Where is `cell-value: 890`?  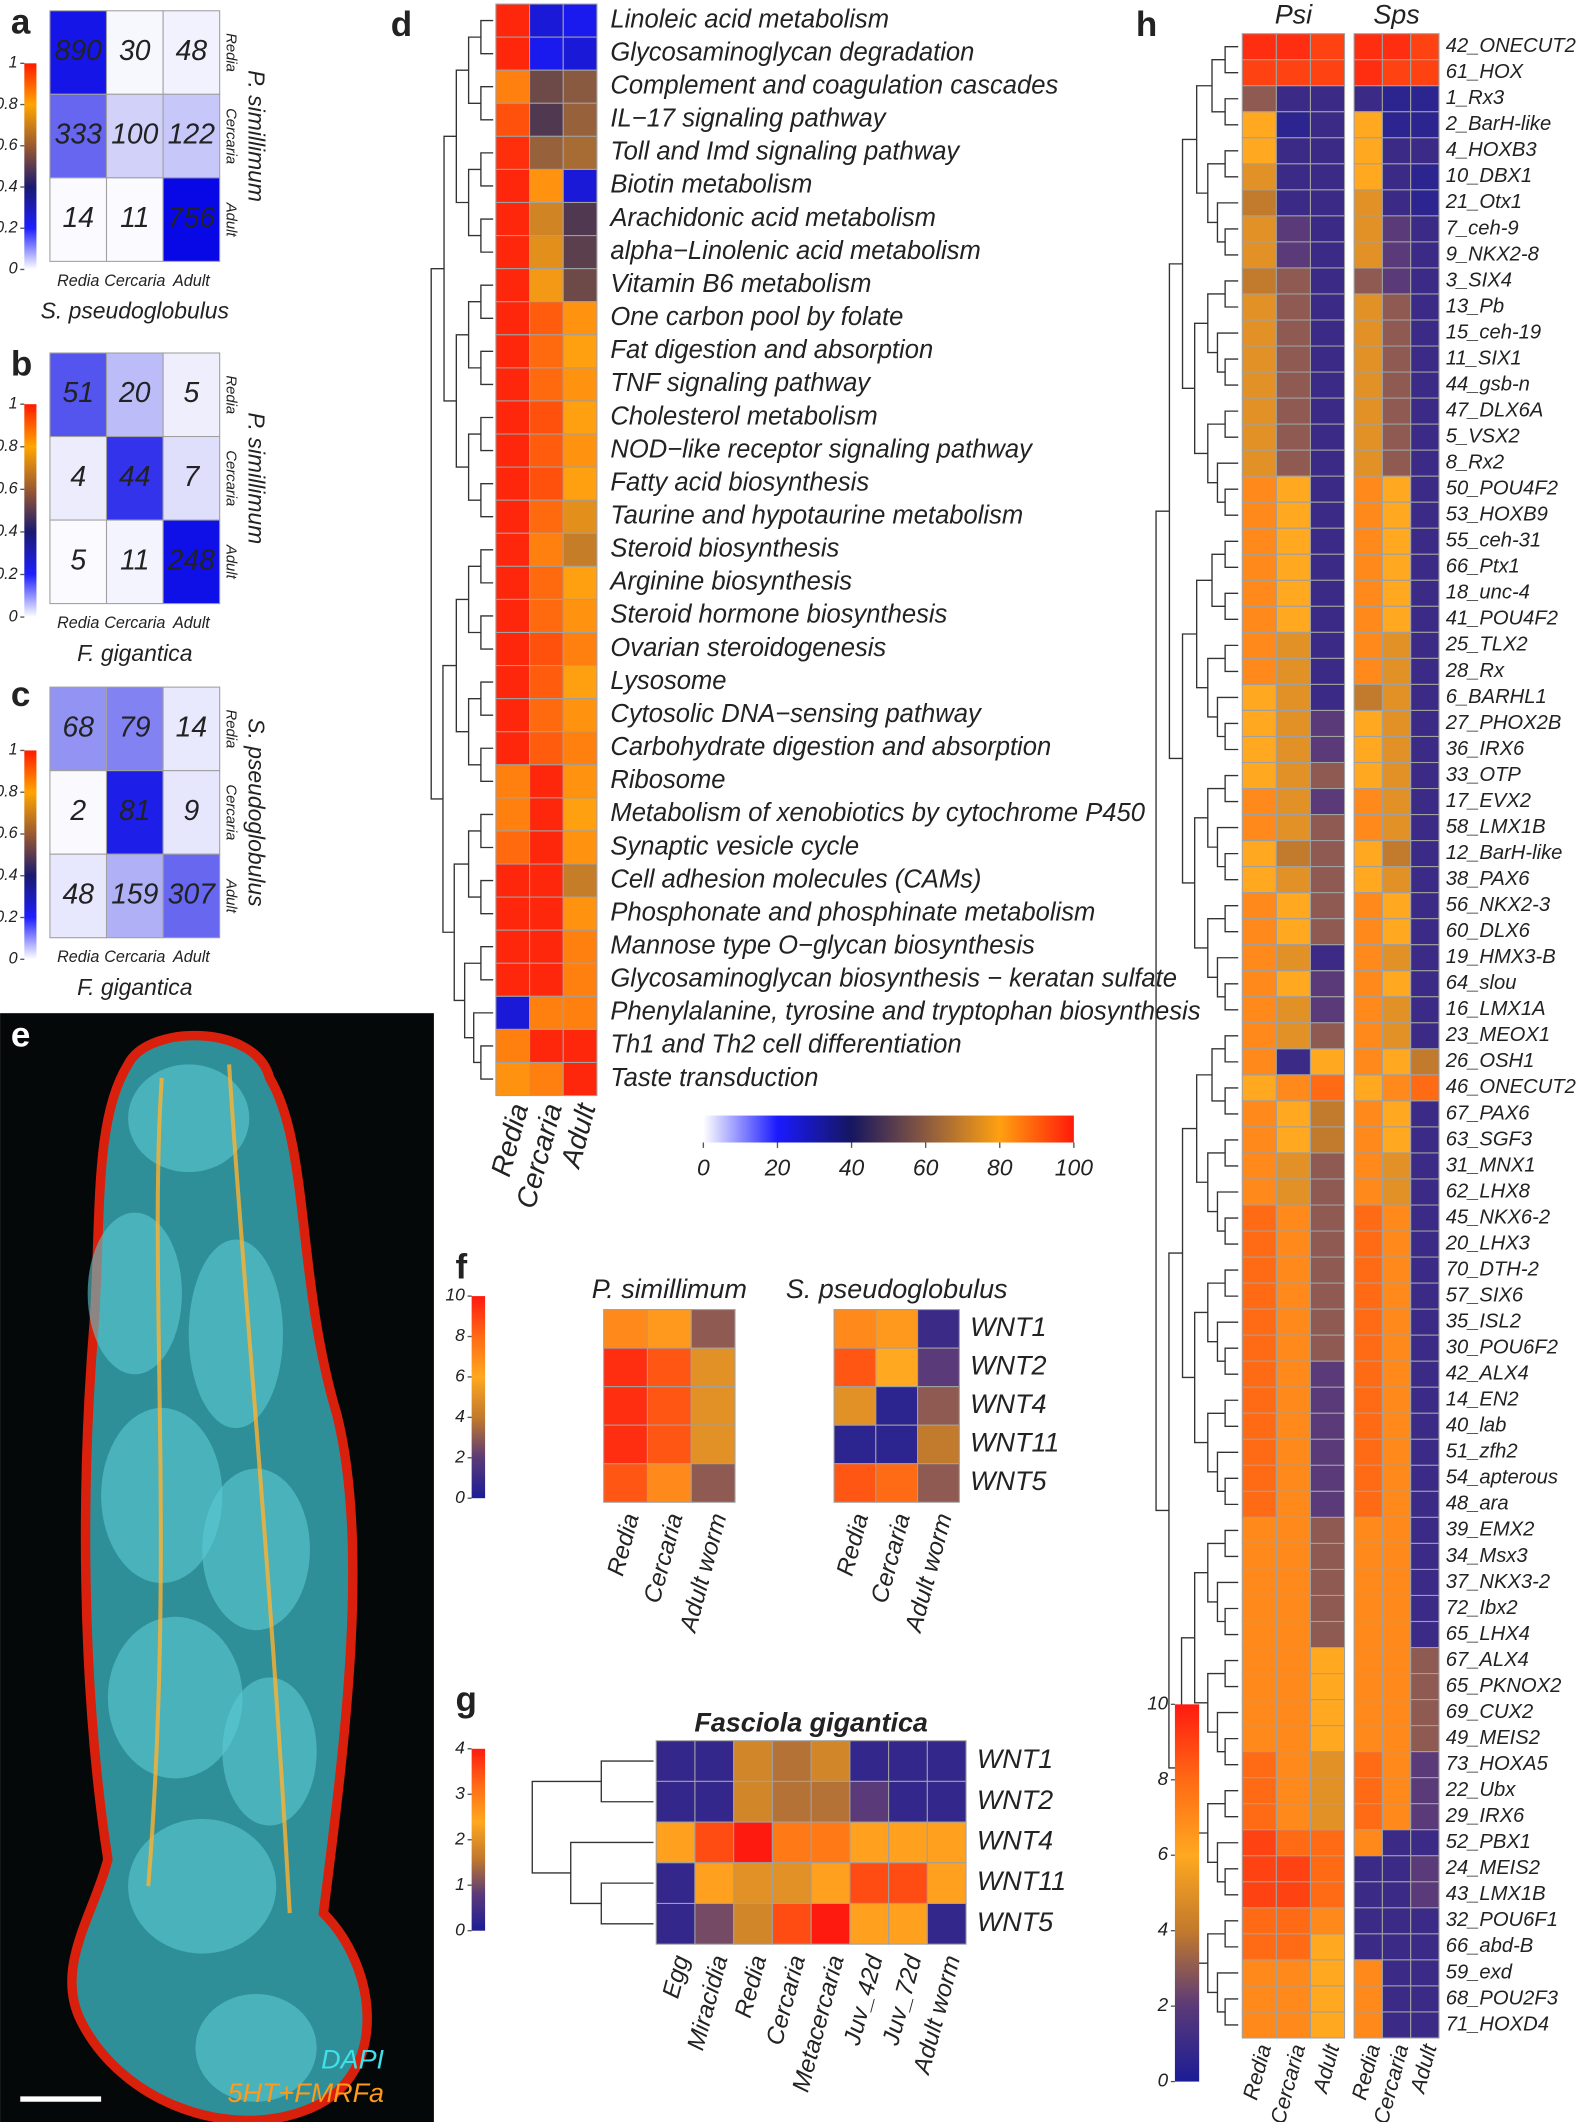 cell-value: 890 is located at coordinates (78, 50).